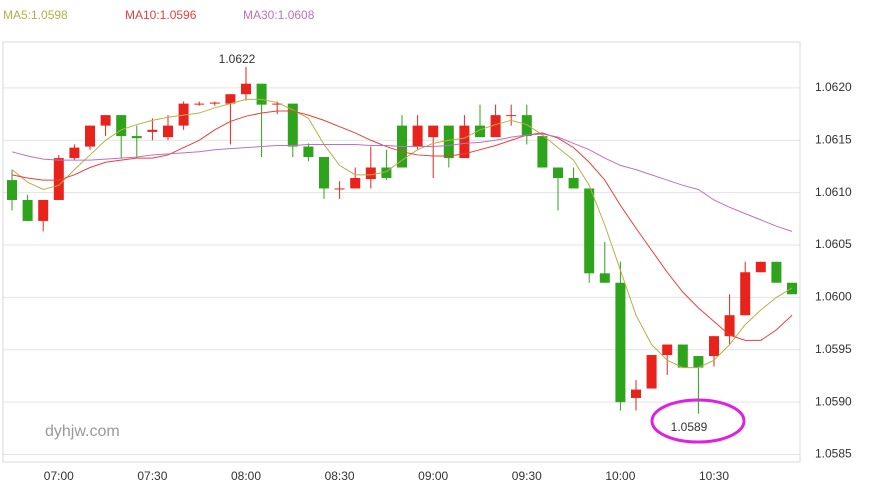  Describe the element at coordinates (833, 244) in the screenshot. I see `y-tick-label: 1.0605` at that location.